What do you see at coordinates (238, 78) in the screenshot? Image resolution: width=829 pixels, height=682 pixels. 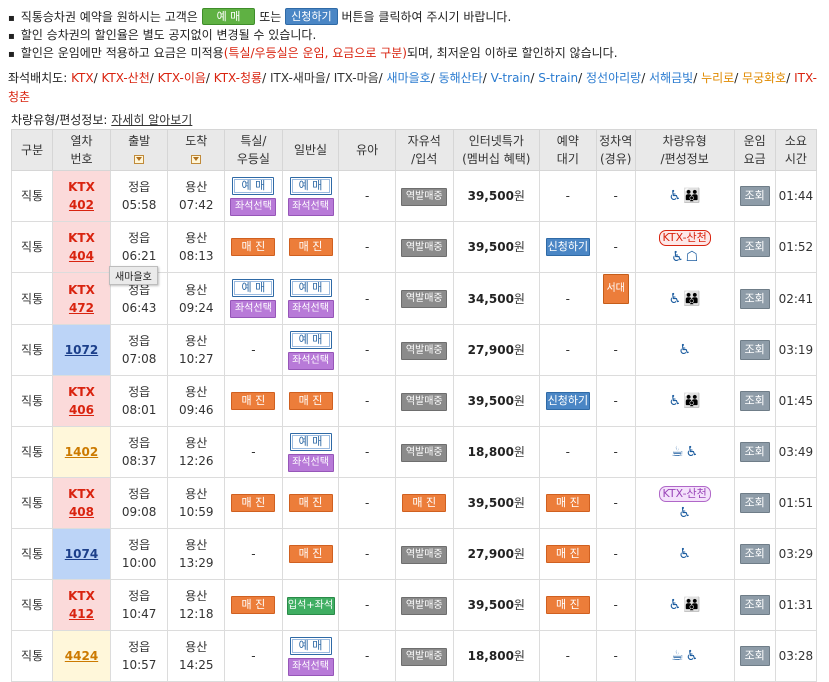 I see `seat-layout-link: KTX-청룡` at bounding box center [238, 78].